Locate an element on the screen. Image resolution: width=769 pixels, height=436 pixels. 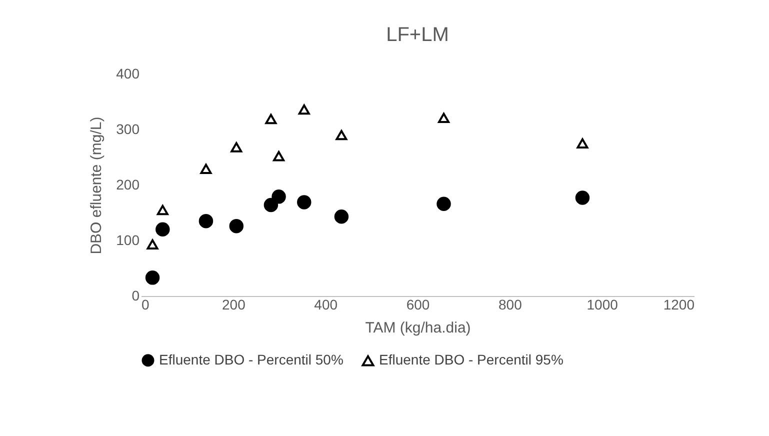
y-tick-label: 300 is located at coordinates (128, 129).